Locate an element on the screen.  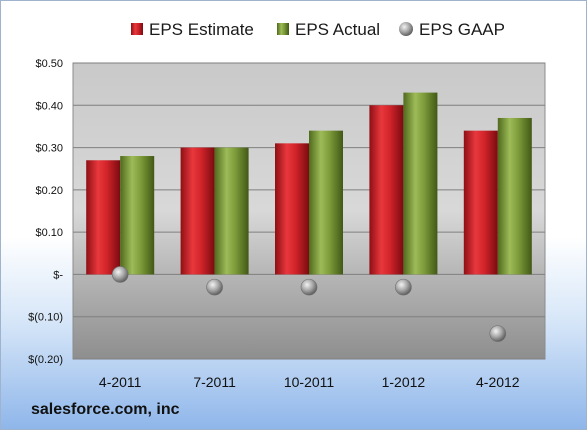
y-tick-label: $- is located at coordinates (58, 275).